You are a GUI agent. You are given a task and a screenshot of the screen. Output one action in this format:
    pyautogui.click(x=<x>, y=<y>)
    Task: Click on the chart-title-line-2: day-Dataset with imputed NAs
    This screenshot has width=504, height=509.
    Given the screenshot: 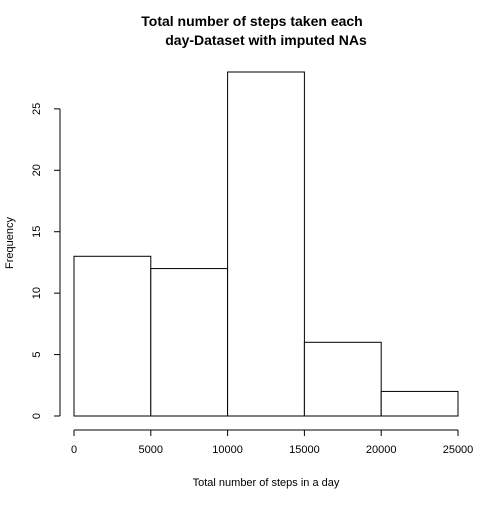 What is the action you would take?
    pyautogui.click(x=266, y=40)
    